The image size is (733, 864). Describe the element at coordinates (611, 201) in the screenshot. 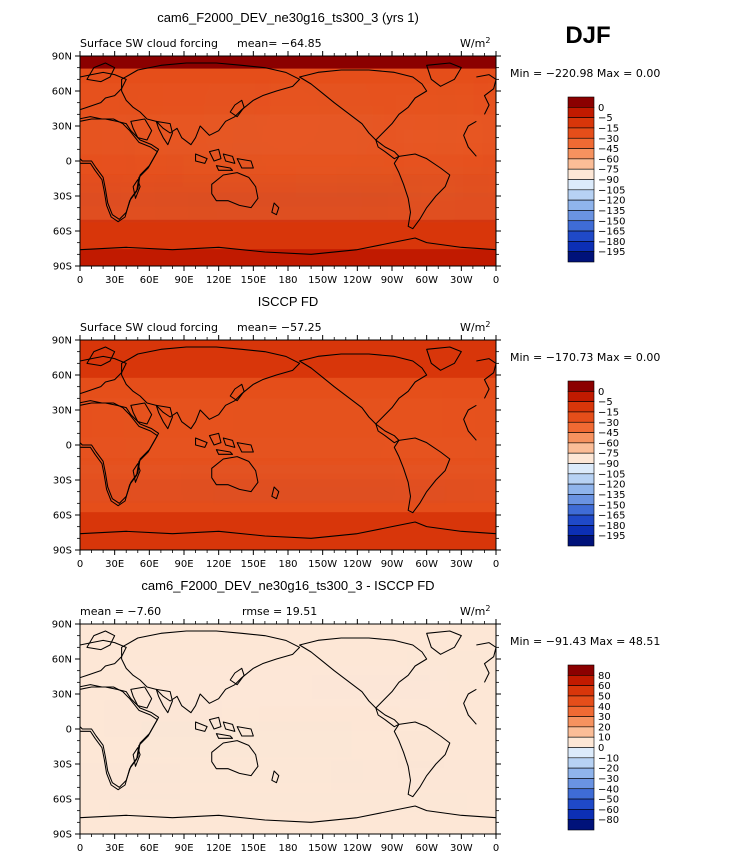

I see `colorbar-label: −120` at that location.